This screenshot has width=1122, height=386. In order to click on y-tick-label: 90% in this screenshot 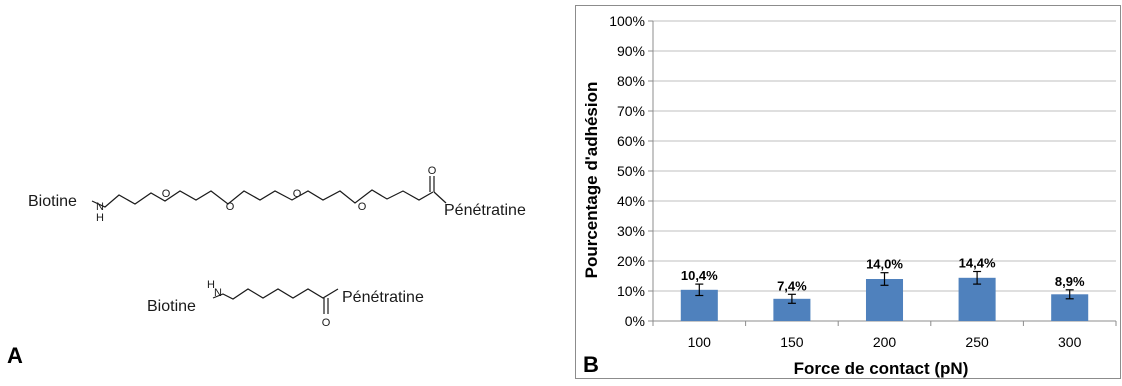, I will do `click(631, 51)`.